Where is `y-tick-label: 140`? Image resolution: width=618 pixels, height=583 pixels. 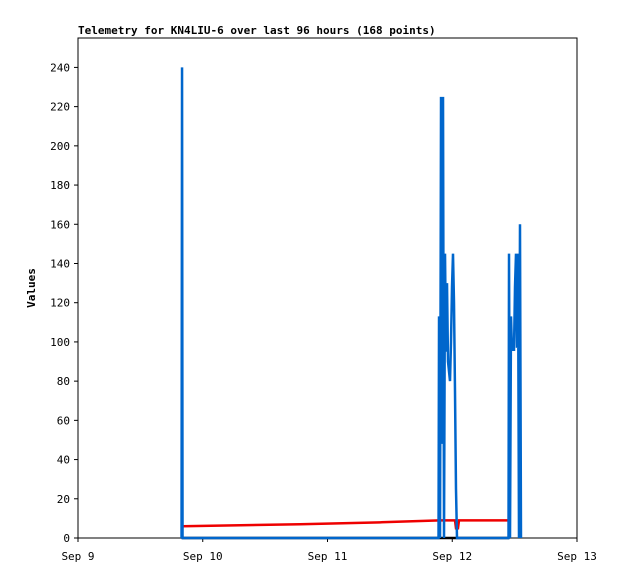 y-tick-label: 140 is located at coordinates (60, 263).